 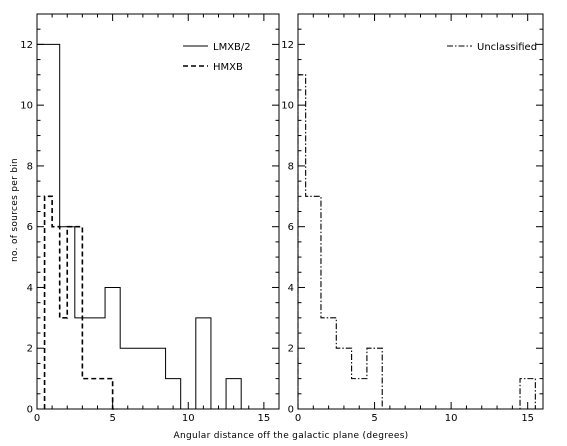 What do you see at coordinates (15, 210) in the screenshot?
I see `y-axis-label: no. of sources per bin` at bounding box center [15, 210].